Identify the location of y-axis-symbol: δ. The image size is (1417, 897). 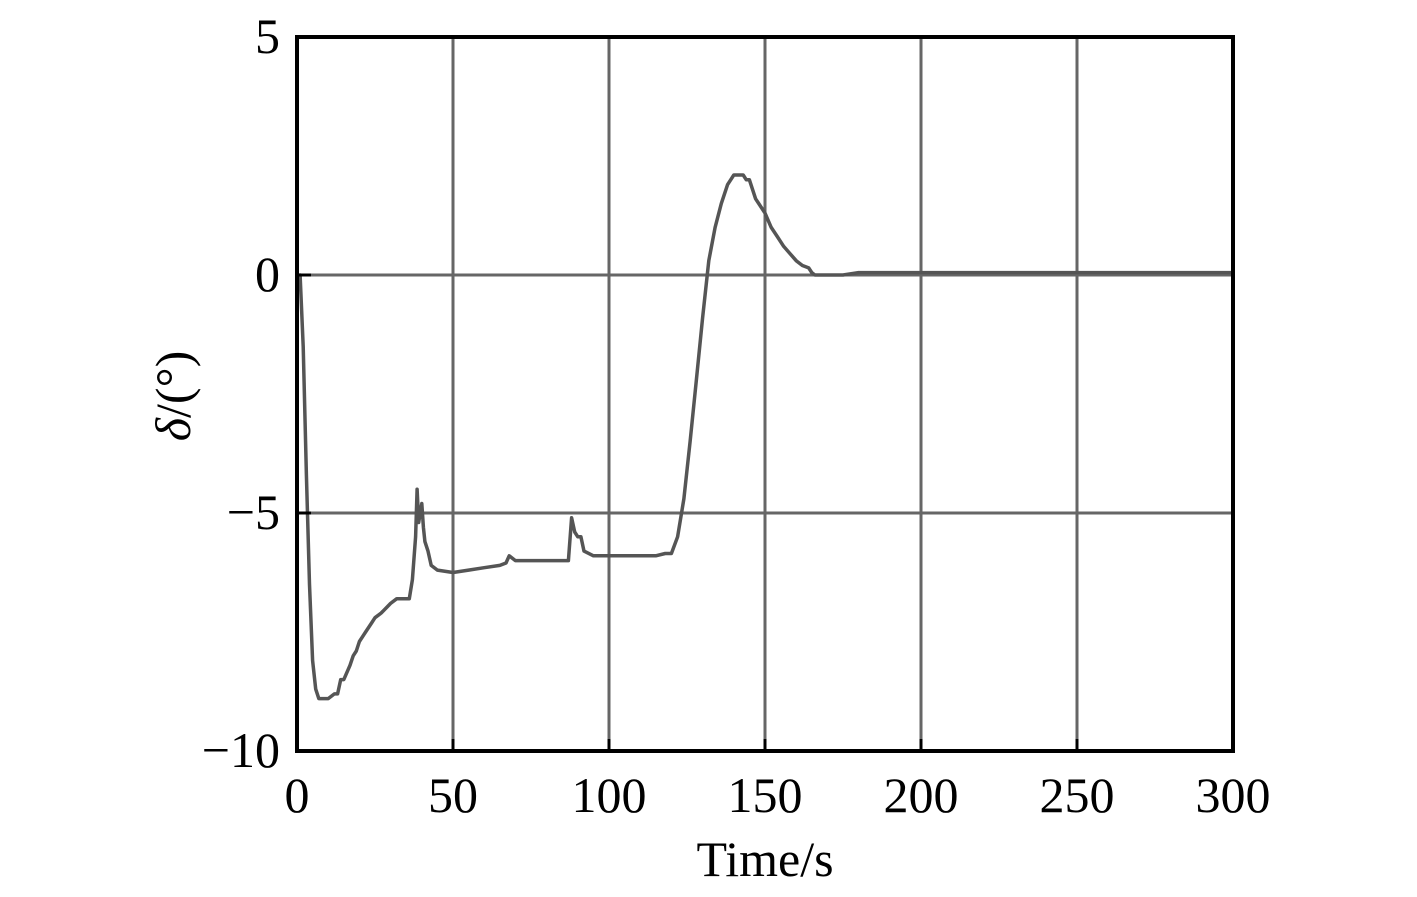
(173, 429).